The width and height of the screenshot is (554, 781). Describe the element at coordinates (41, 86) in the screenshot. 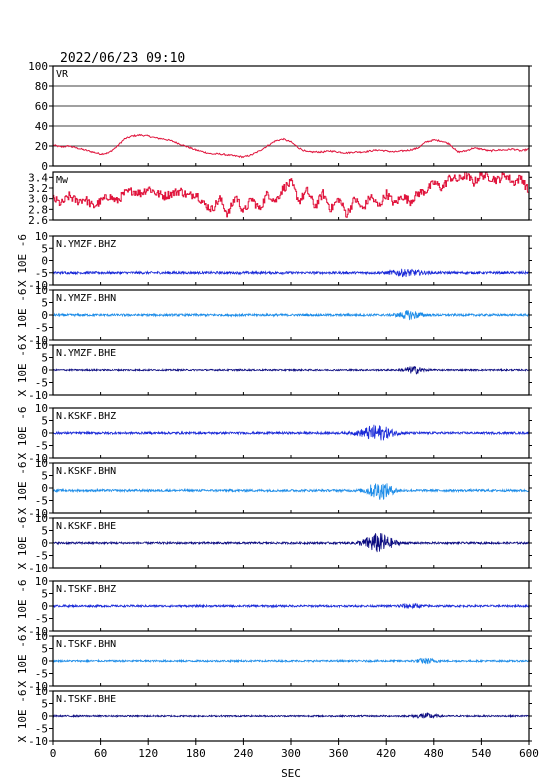

I see `y-tick-label: 80` at that location.